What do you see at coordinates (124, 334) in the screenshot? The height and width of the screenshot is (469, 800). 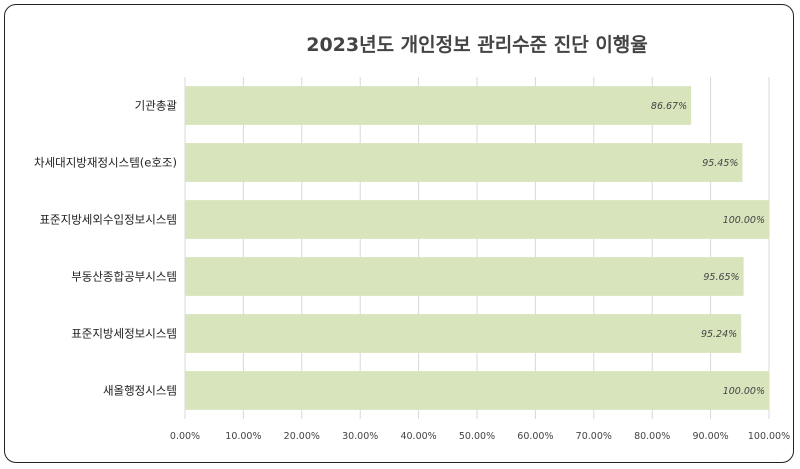 I see `category-label: 표준지방세정보시스템` at bounding box center [124, 334].